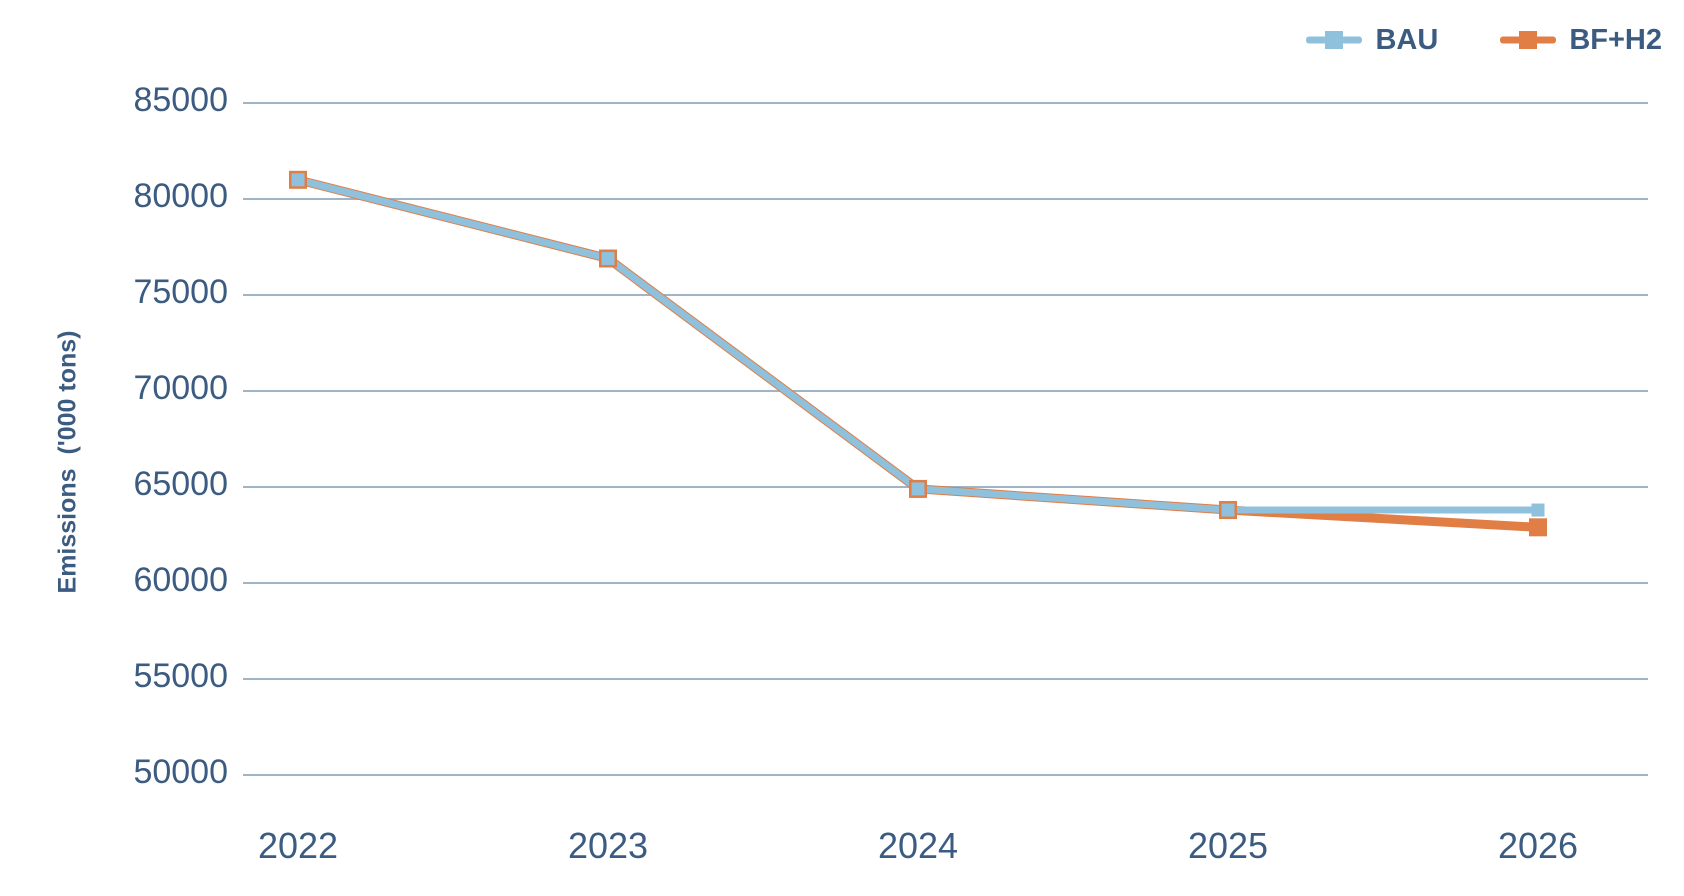 This screenshot has height=896, width=1684. What do you see at coordinates (1615, 39) in the screenshot?
I see `legend-label-bf-h2: BF+H2` at bounding box center [1615, 39].